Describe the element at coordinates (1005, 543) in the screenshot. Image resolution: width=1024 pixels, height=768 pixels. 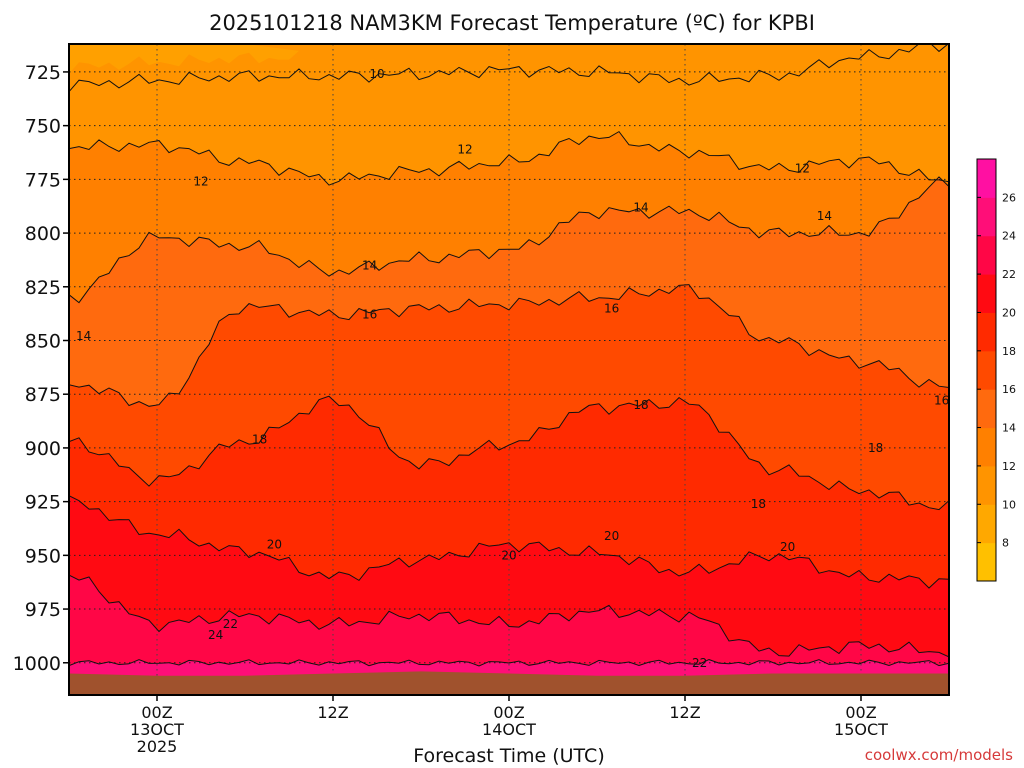
I see `colorbar-label: 8` at that location.